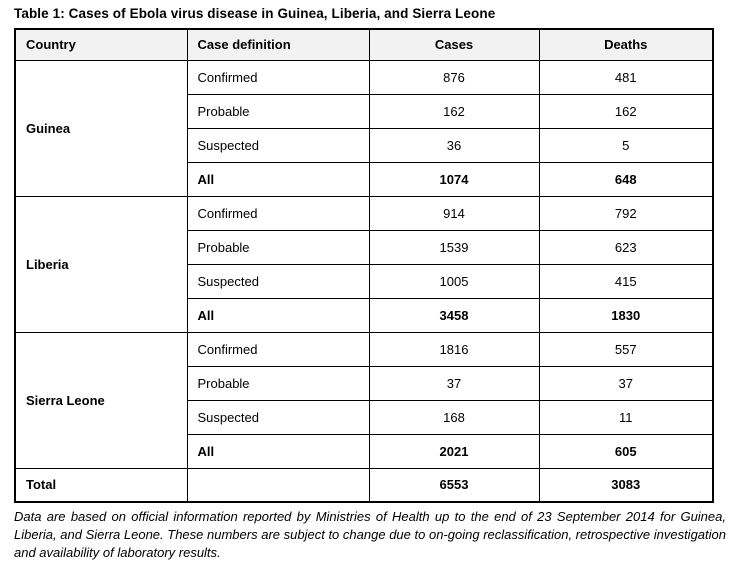 This screenshot has height=584, width=737. What do you see at coordinates (454, 315) in the screenshot?
I see `cases-cell: 3458` at bounding box center [454, 315].